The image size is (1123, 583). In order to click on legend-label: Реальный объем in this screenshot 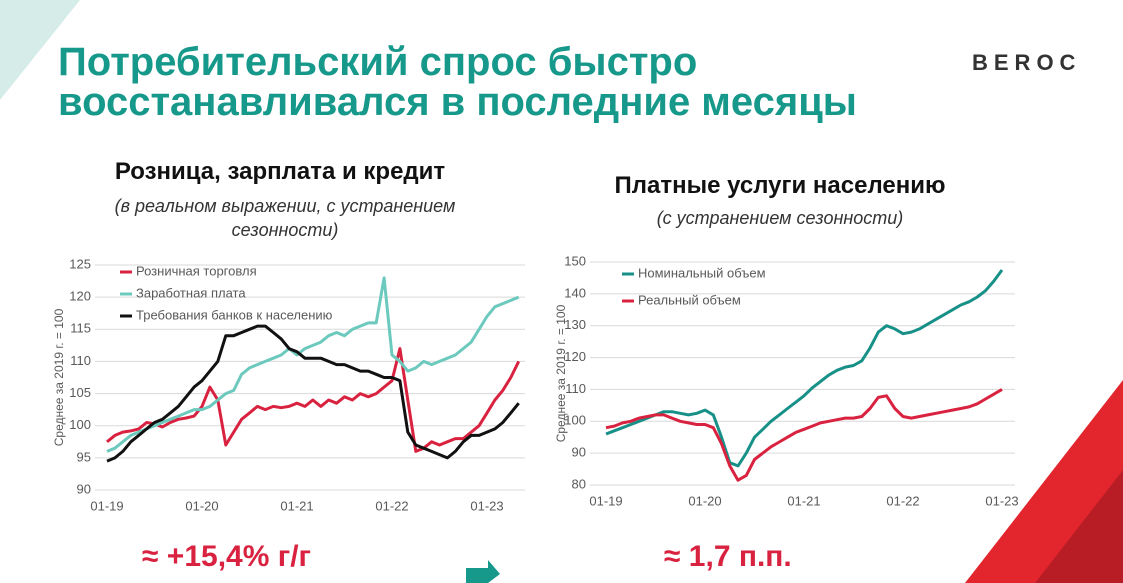, I will do `click(689, 299)`.